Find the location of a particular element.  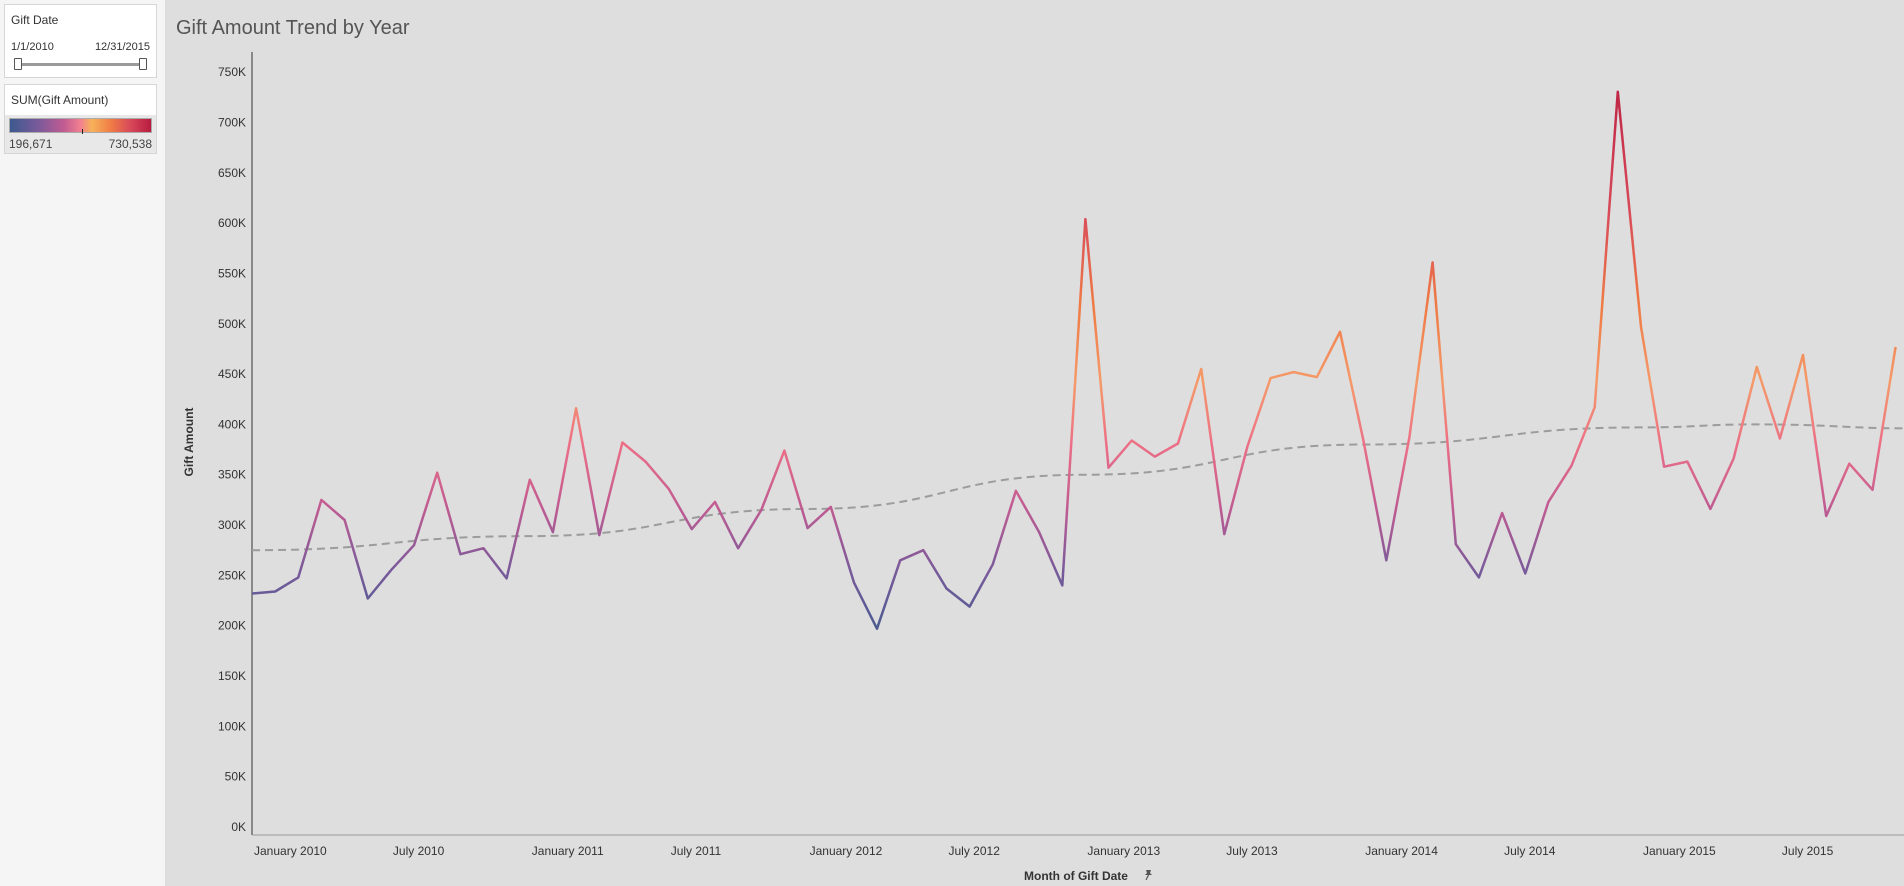

date-range-end-handle is located at coordinates (143, 64).